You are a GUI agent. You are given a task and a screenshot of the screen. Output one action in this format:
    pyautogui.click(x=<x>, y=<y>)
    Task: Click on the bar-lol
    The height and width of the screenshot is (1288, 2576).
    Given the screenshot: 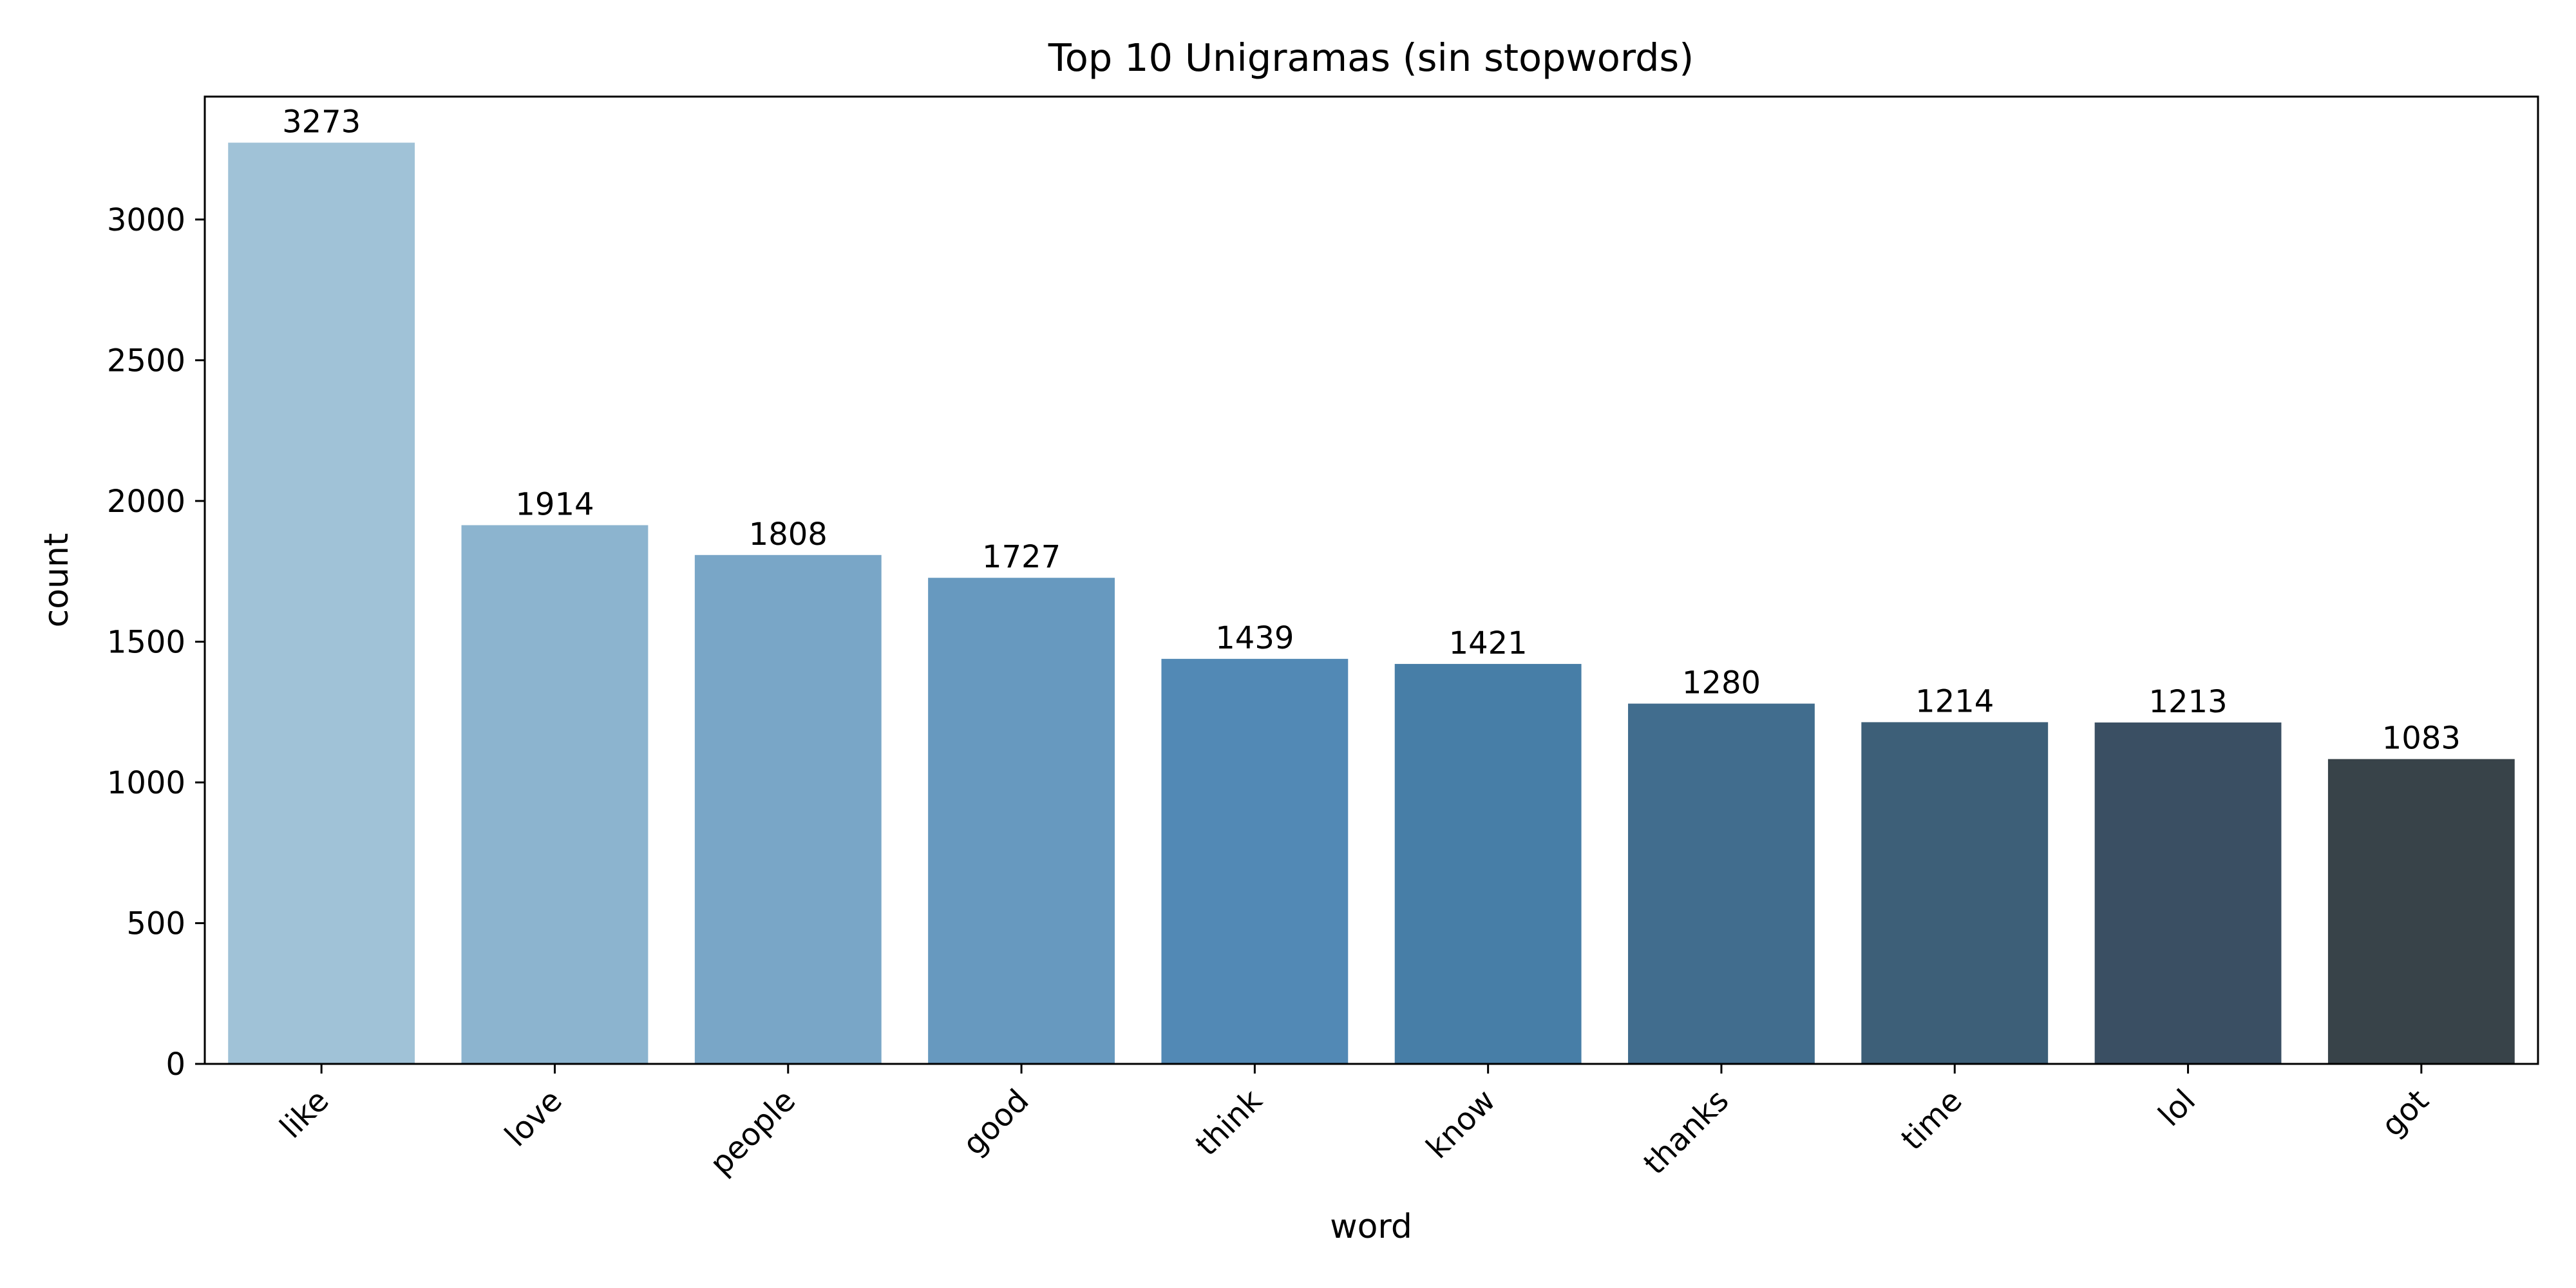 What is the action you would take?
    pyautogui.click(x=2188, y=893)
    